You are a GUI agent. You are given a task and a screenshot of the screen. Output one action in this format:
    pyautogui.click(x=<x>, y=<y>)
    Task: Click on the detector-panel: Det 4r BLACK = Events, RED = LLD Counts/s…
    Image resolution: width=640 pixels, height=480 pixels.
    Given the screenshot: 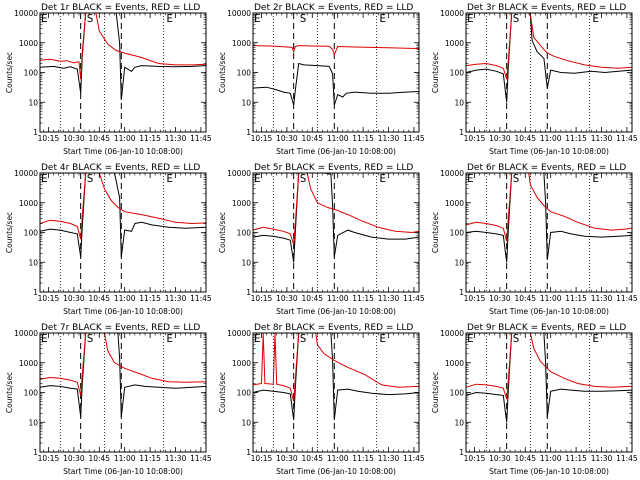 What is the action you would take?
    pyautogui.click(x=108, y=239)
    